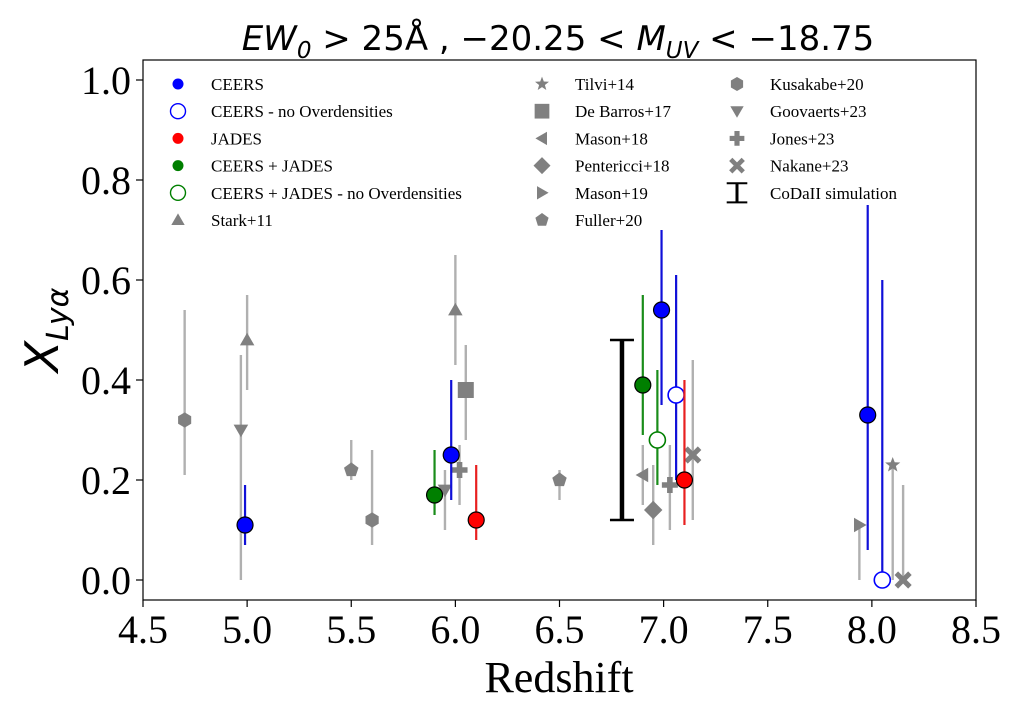 This screenshot has height=725, width=1020. I want to click on legend-nakane23-marker, so click(737, 165).